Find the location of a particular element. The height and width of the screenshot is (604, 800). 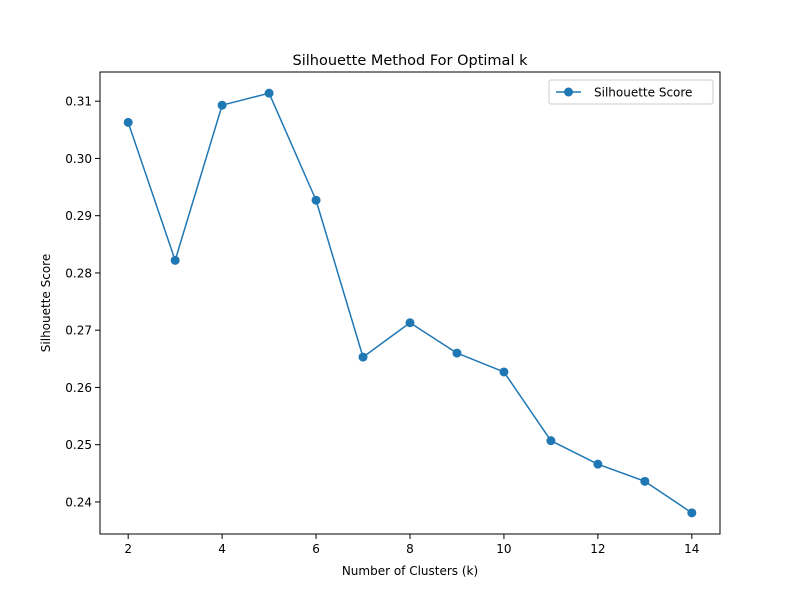

x-axis: 2 4 6 8 10 12 14 is located at coordinates (411, 545).